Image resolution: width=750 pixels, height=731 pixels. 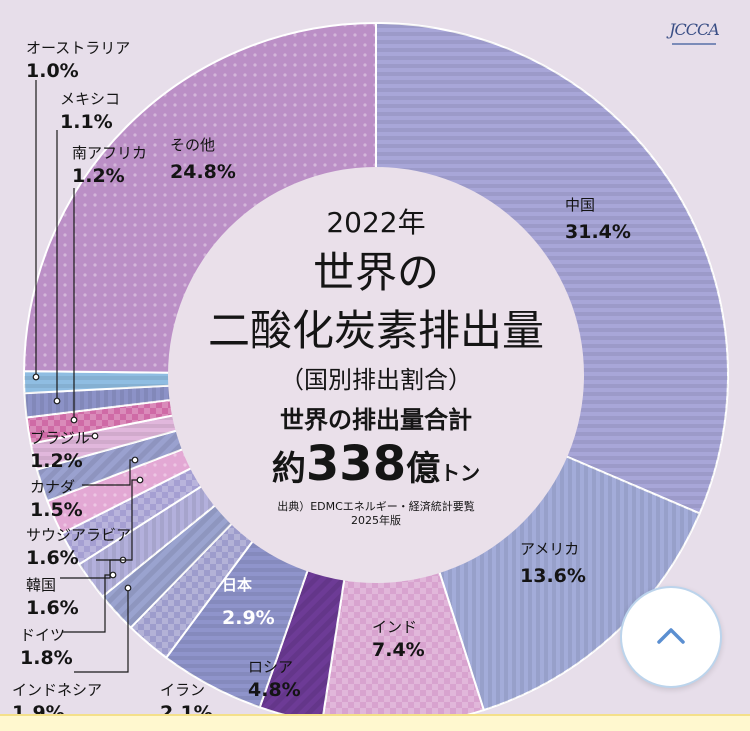 I want to click on logo-underline, so click(x=694, y=44).